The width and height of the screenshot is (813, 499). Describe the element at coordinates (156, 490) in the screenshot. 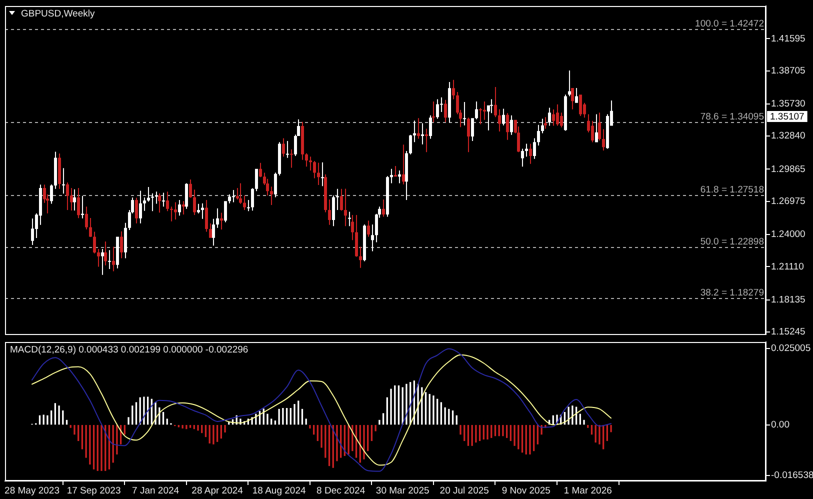

I see `x-tick-label: 7 Jan 2024` at that location.